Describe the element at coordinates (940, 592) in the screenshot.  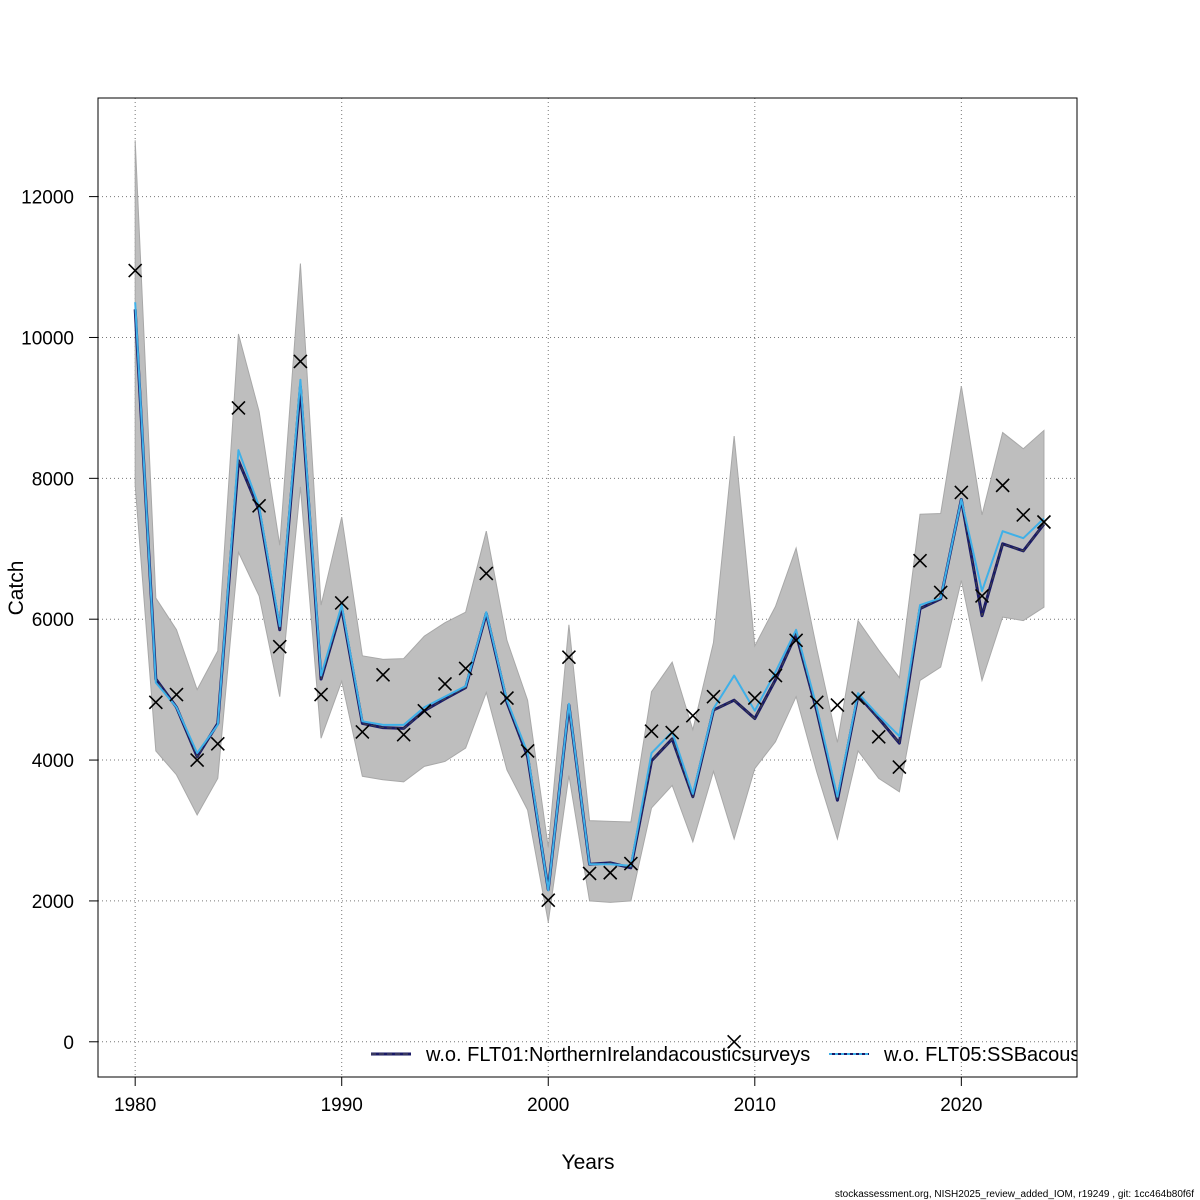
I see `observed-point-2019` at that location.